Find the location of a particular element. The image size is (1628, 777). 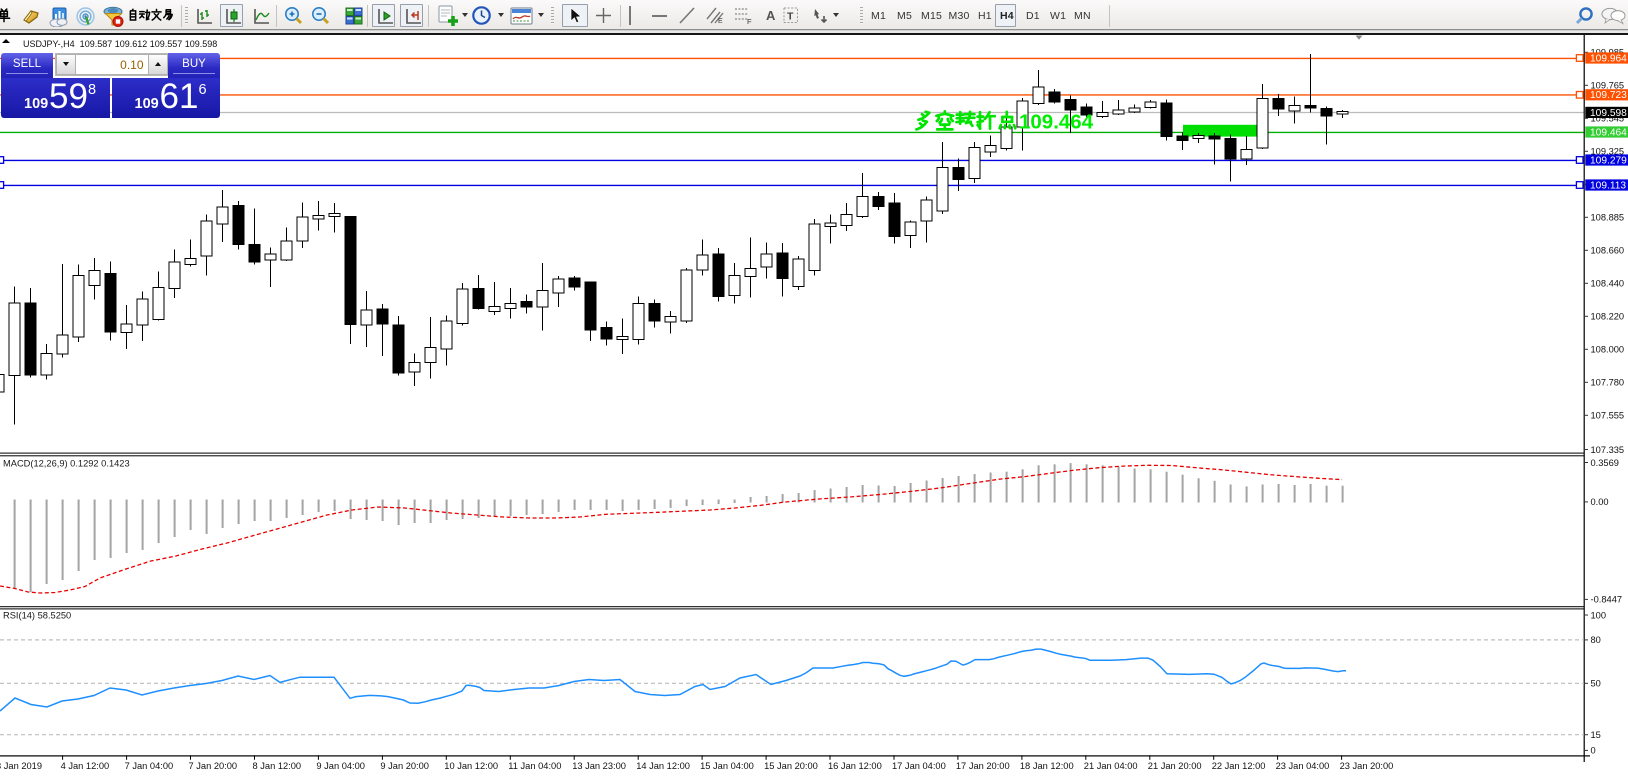

svg-text: -0.8447 is located at coordinates (1607, 600).